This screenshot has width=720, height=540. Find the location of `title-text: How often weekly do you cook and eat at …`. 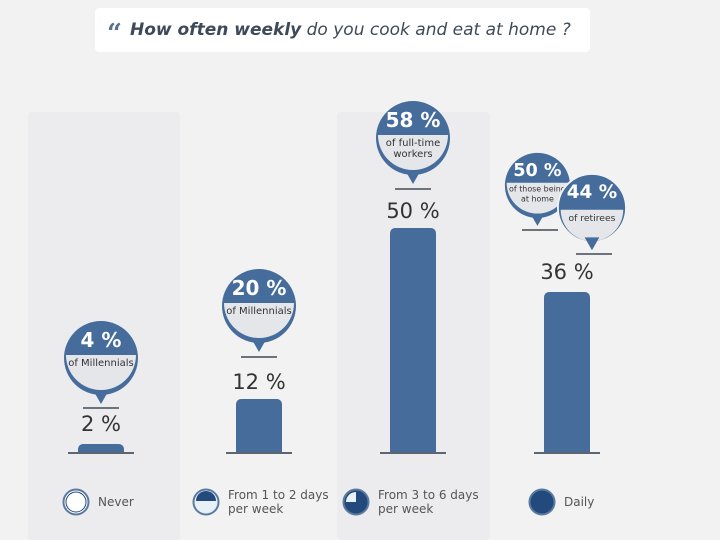

title-text: How often weekly do you cook and eat at … is located at coordinates (350, 30).